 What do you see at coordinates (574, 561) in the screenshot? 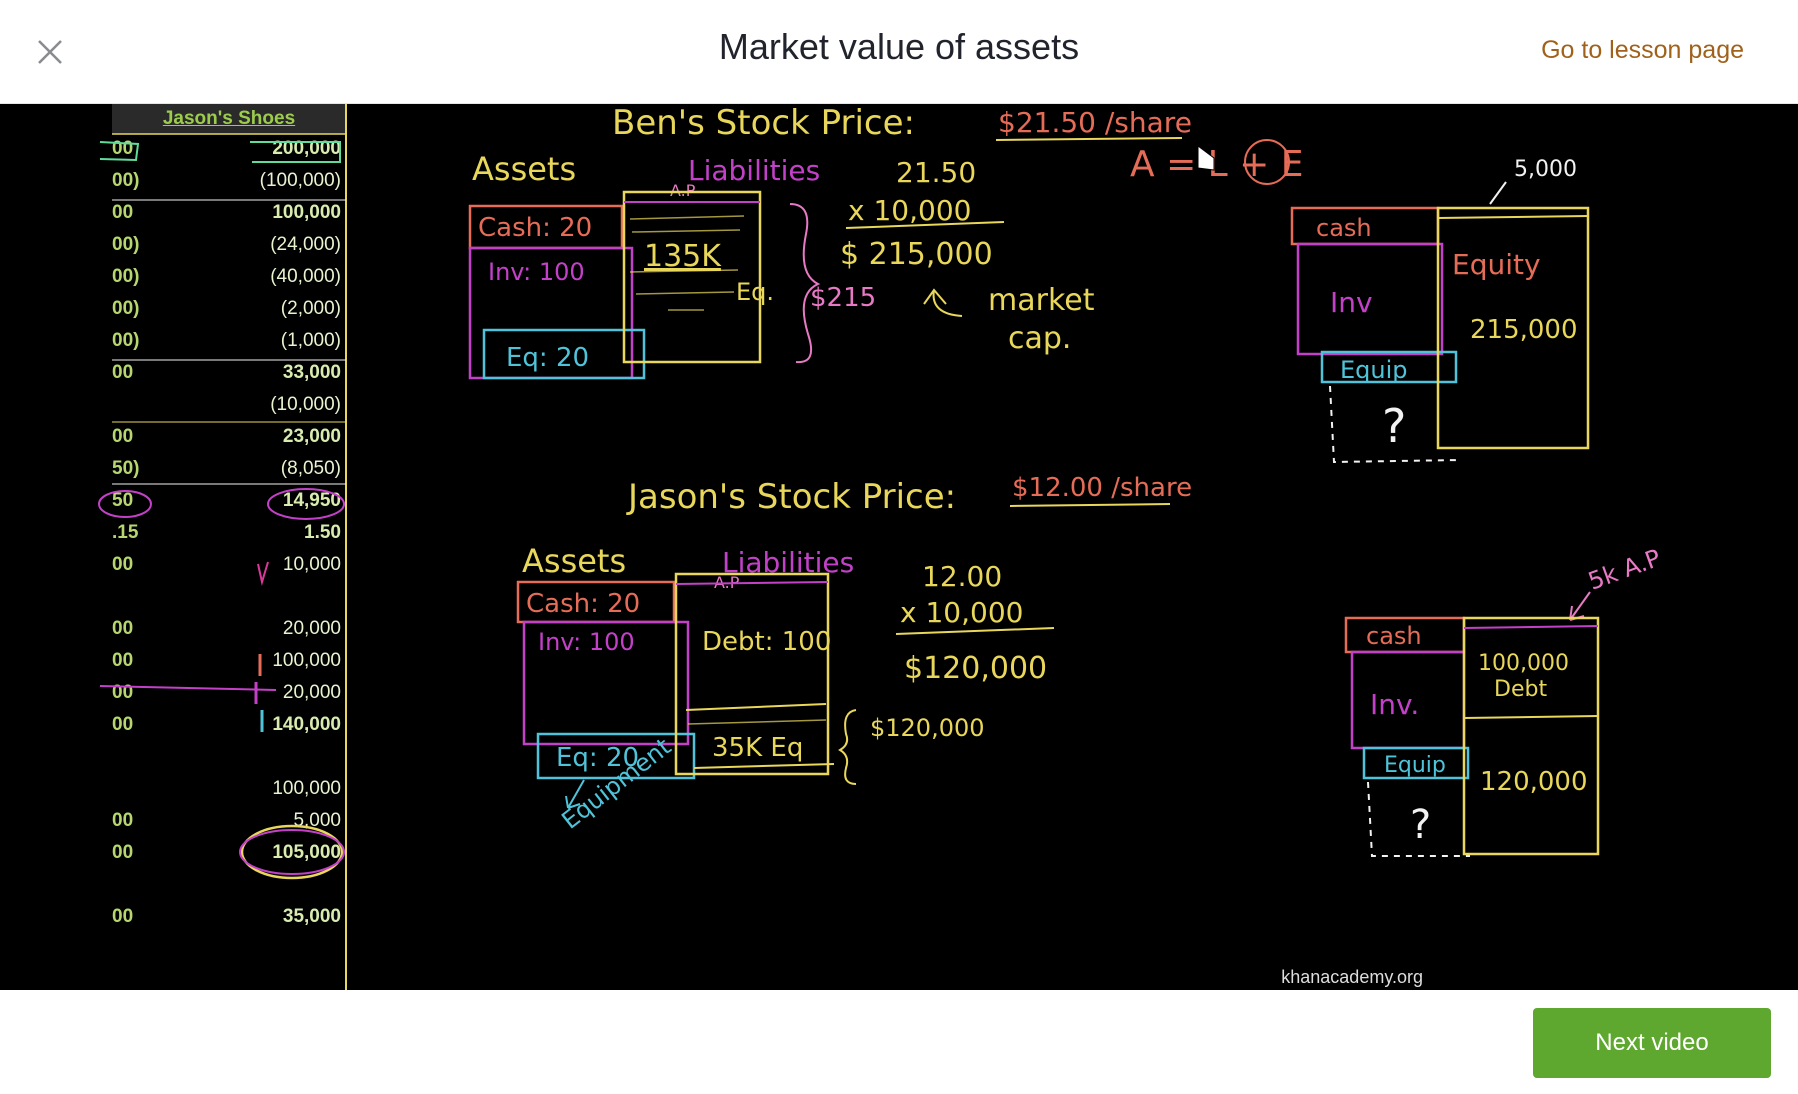
I see `jason-assets-label: Assets` at bounding box center [574, 561].